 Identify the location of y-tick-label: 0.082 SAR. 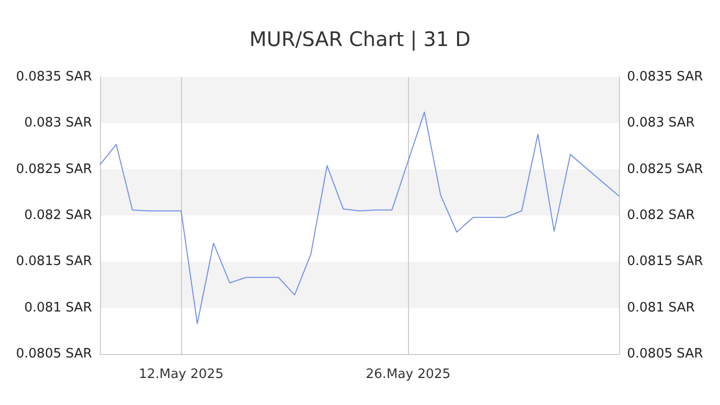
(58, 215).